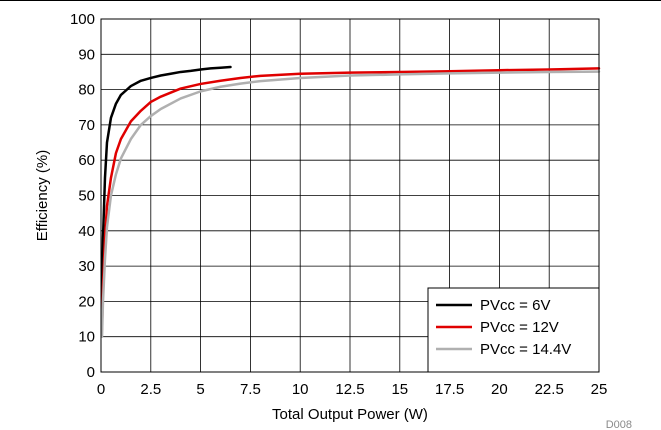 This screenshot has width=661, height=430. I want to click on x-tick-label: 0, so click(101, 389).